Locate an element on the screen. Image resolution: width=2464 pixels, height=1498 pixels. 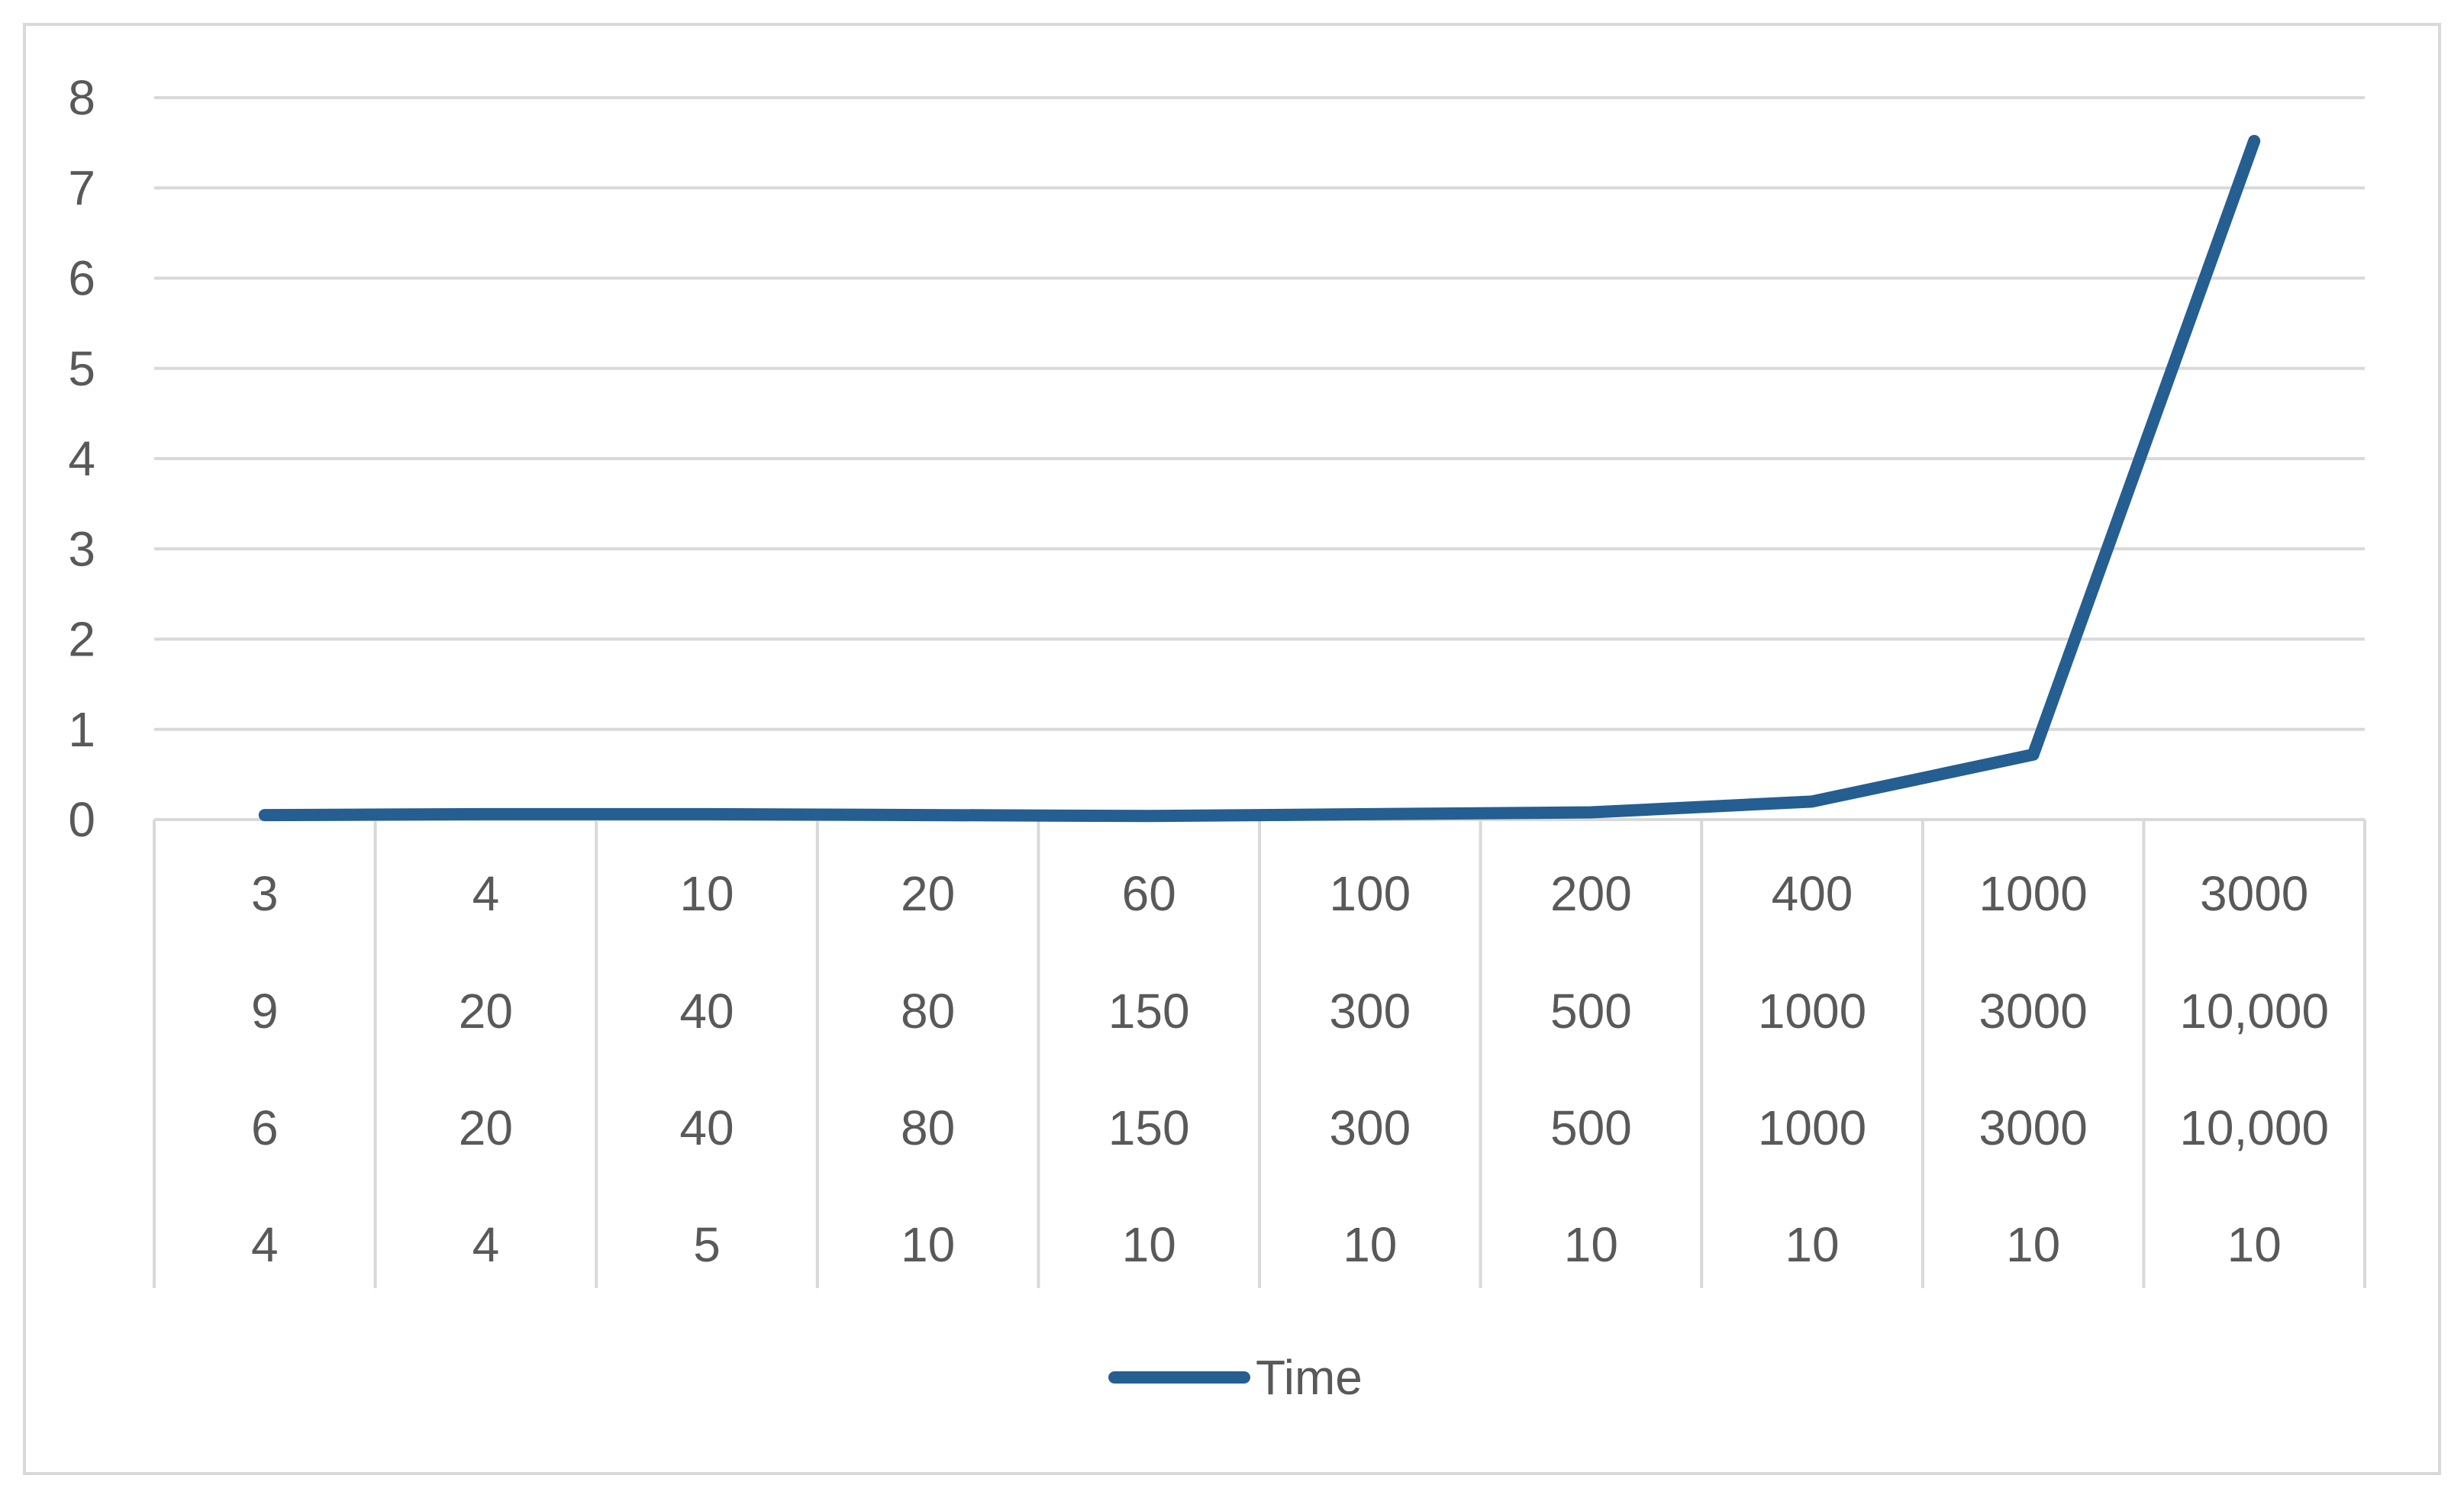
y-tick-label: 2 is located at coordinates (81, 639).